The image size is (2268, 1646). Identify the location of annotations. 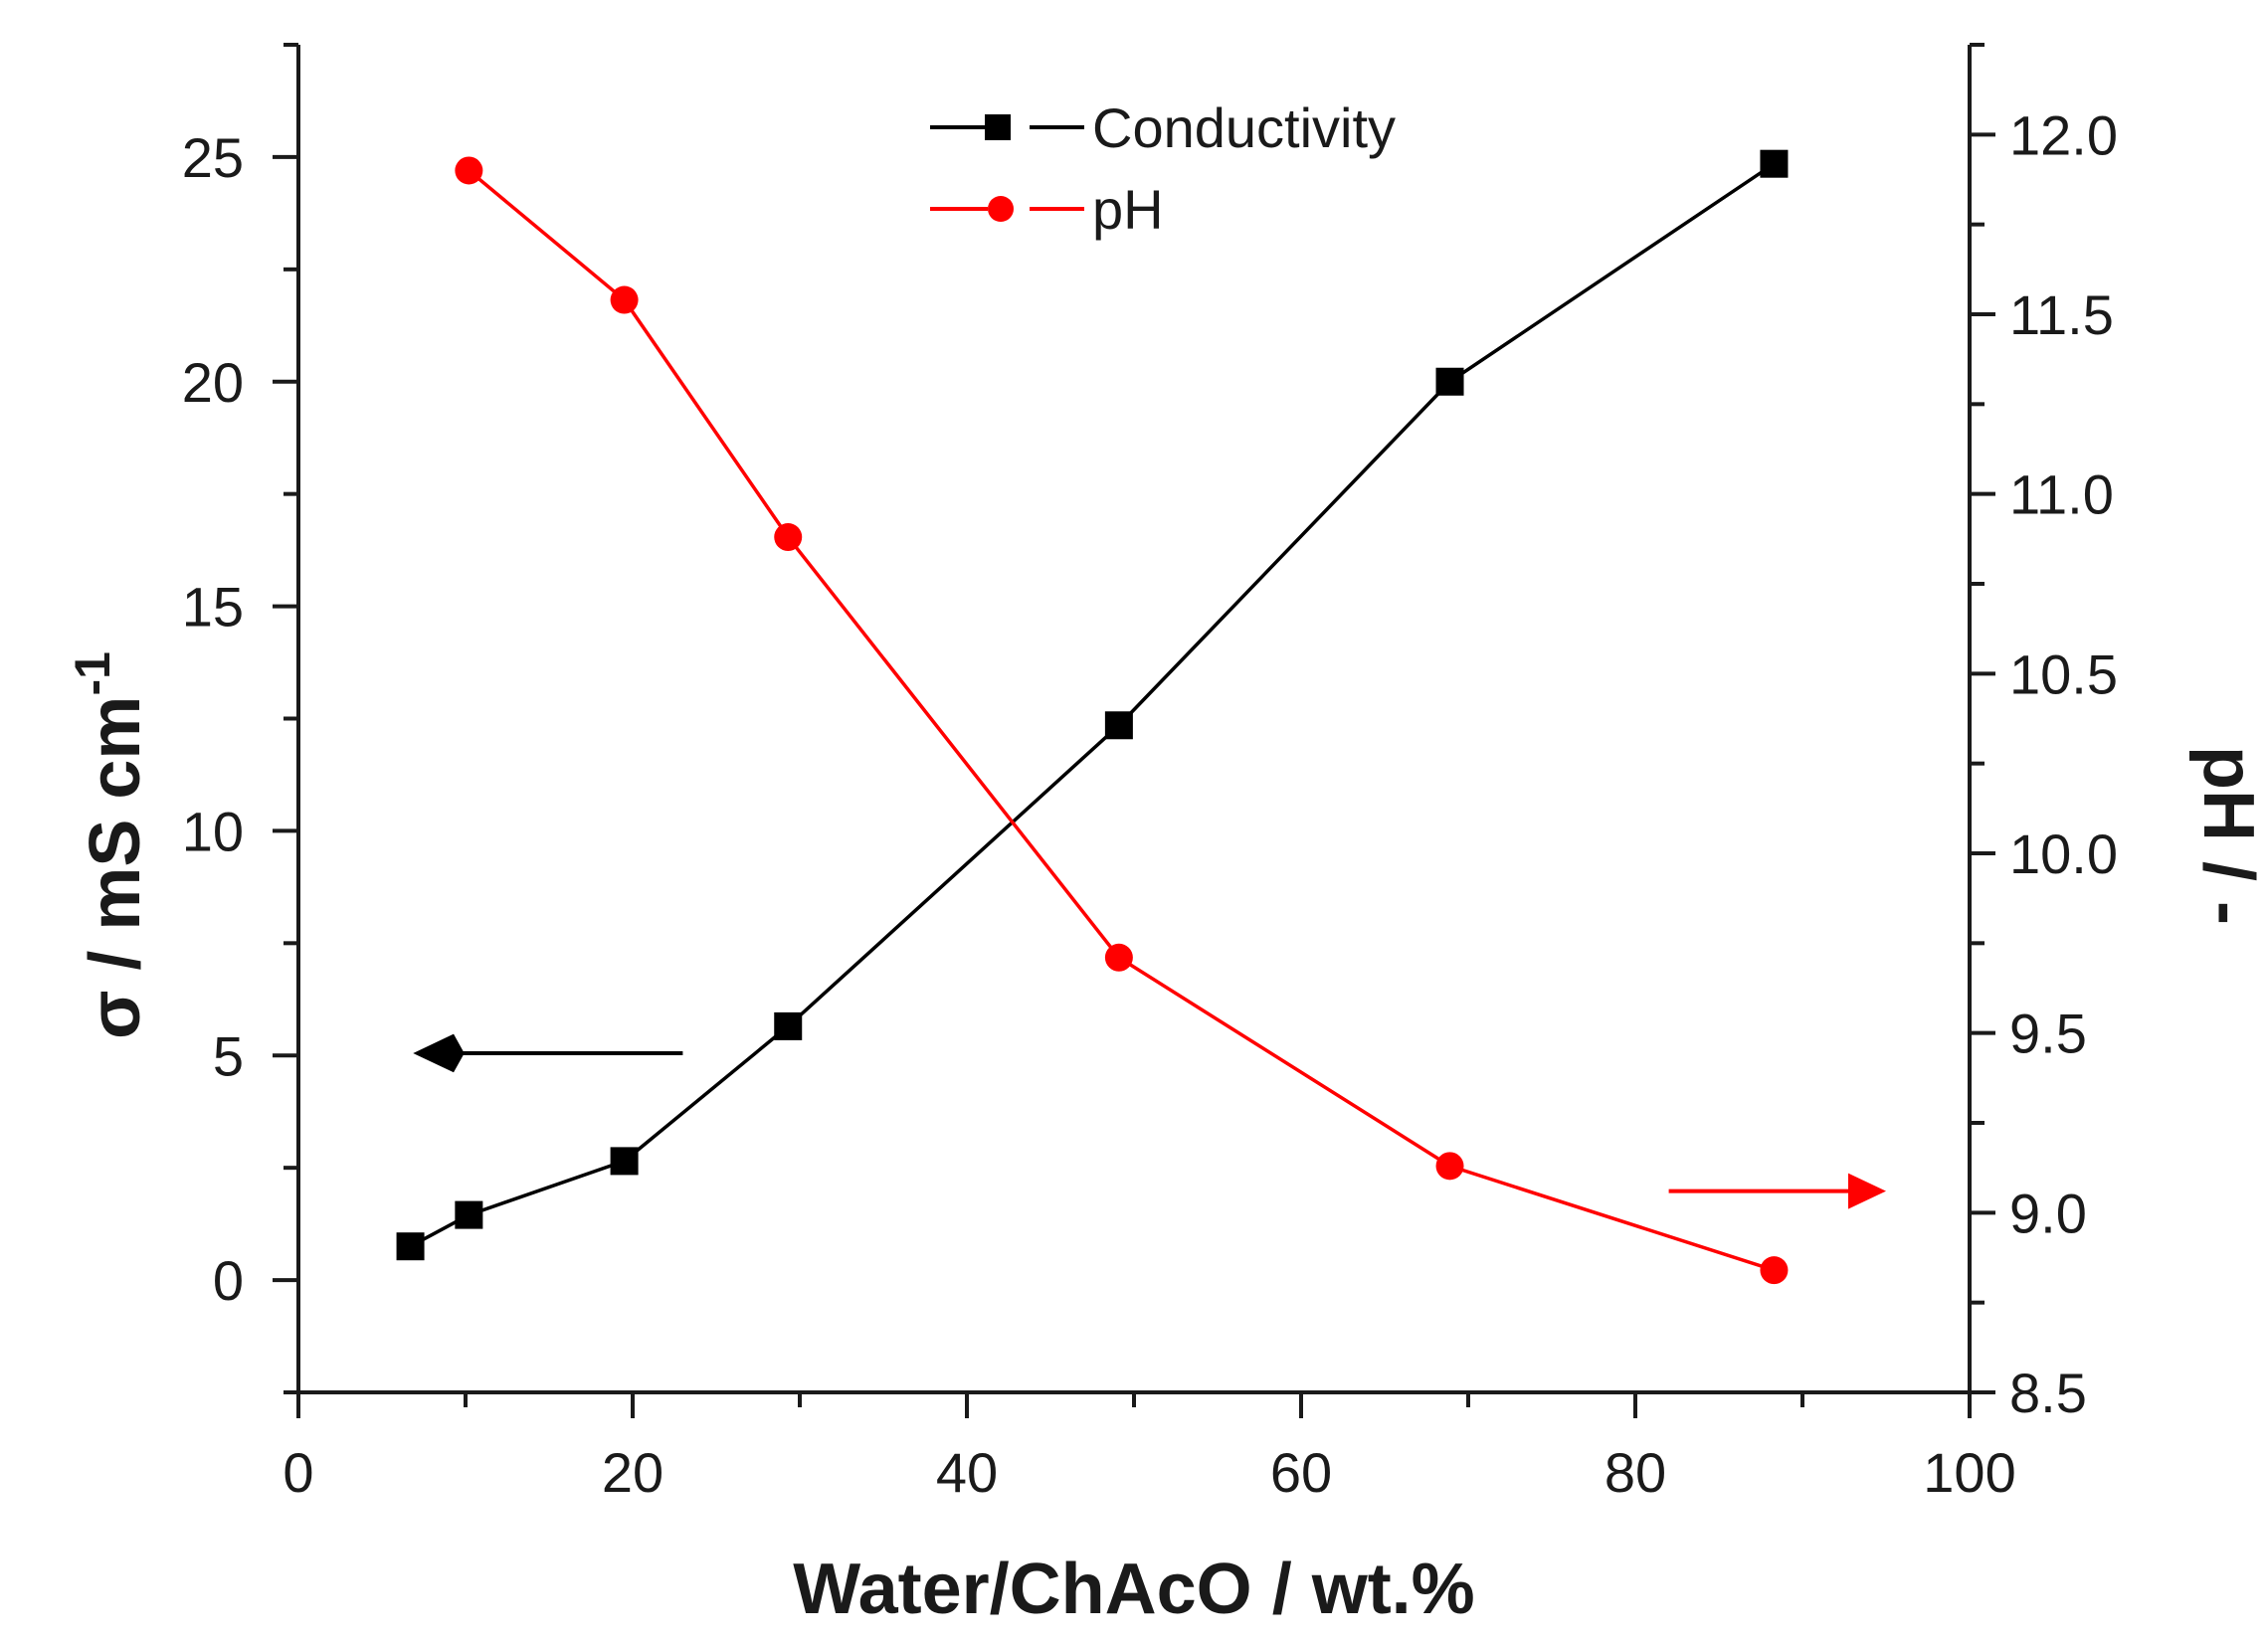
(1150, 1121).